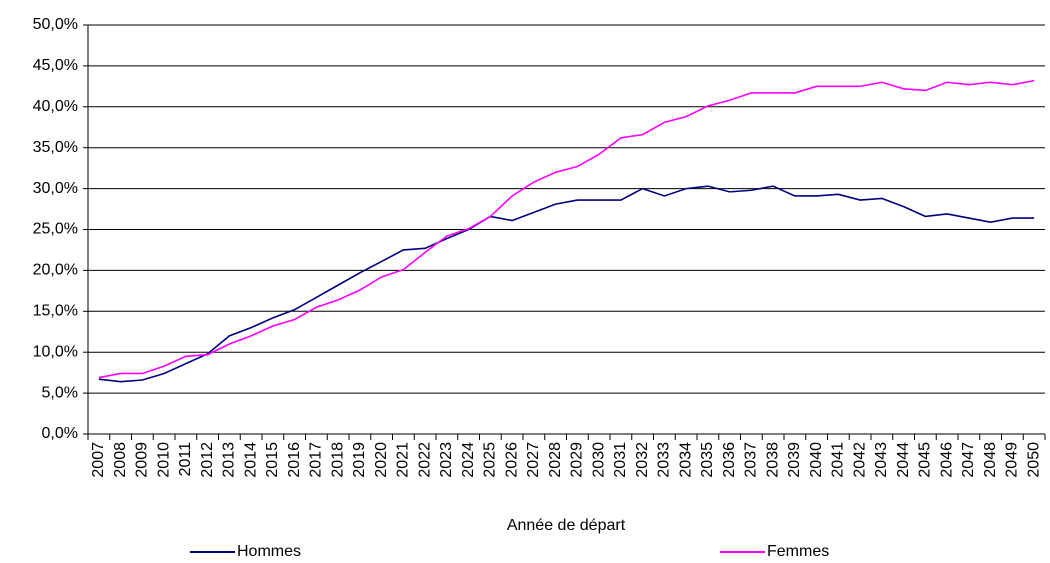  What do you see at coordinates (98, 460) in the screenshot?
I see `x-tick-label: 2007` at bounding box center [98, 460].